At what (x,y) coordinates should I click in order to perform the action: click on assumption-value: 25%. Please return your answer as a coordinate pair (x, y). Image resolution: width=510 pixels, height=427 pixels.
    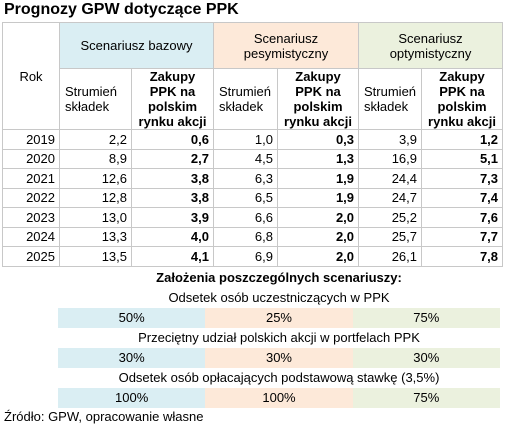
    Looking at the image, I should click on (279, 318).